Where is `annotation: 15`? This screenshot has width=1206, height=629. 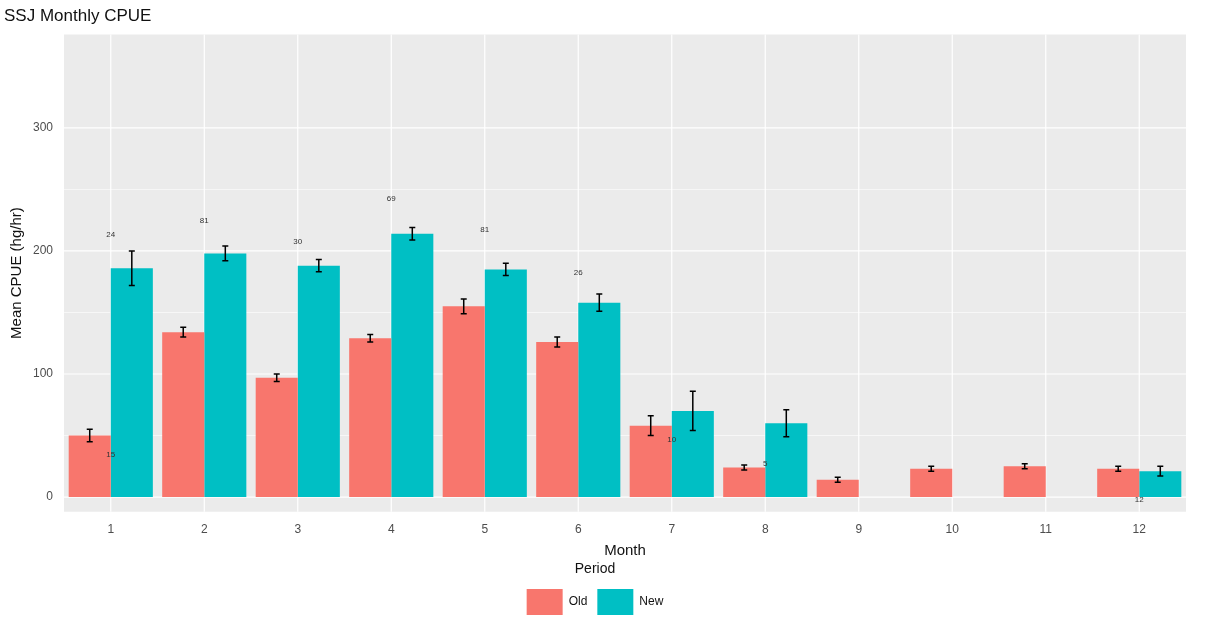 annotation: 15 is located at coordinates (111, 454).